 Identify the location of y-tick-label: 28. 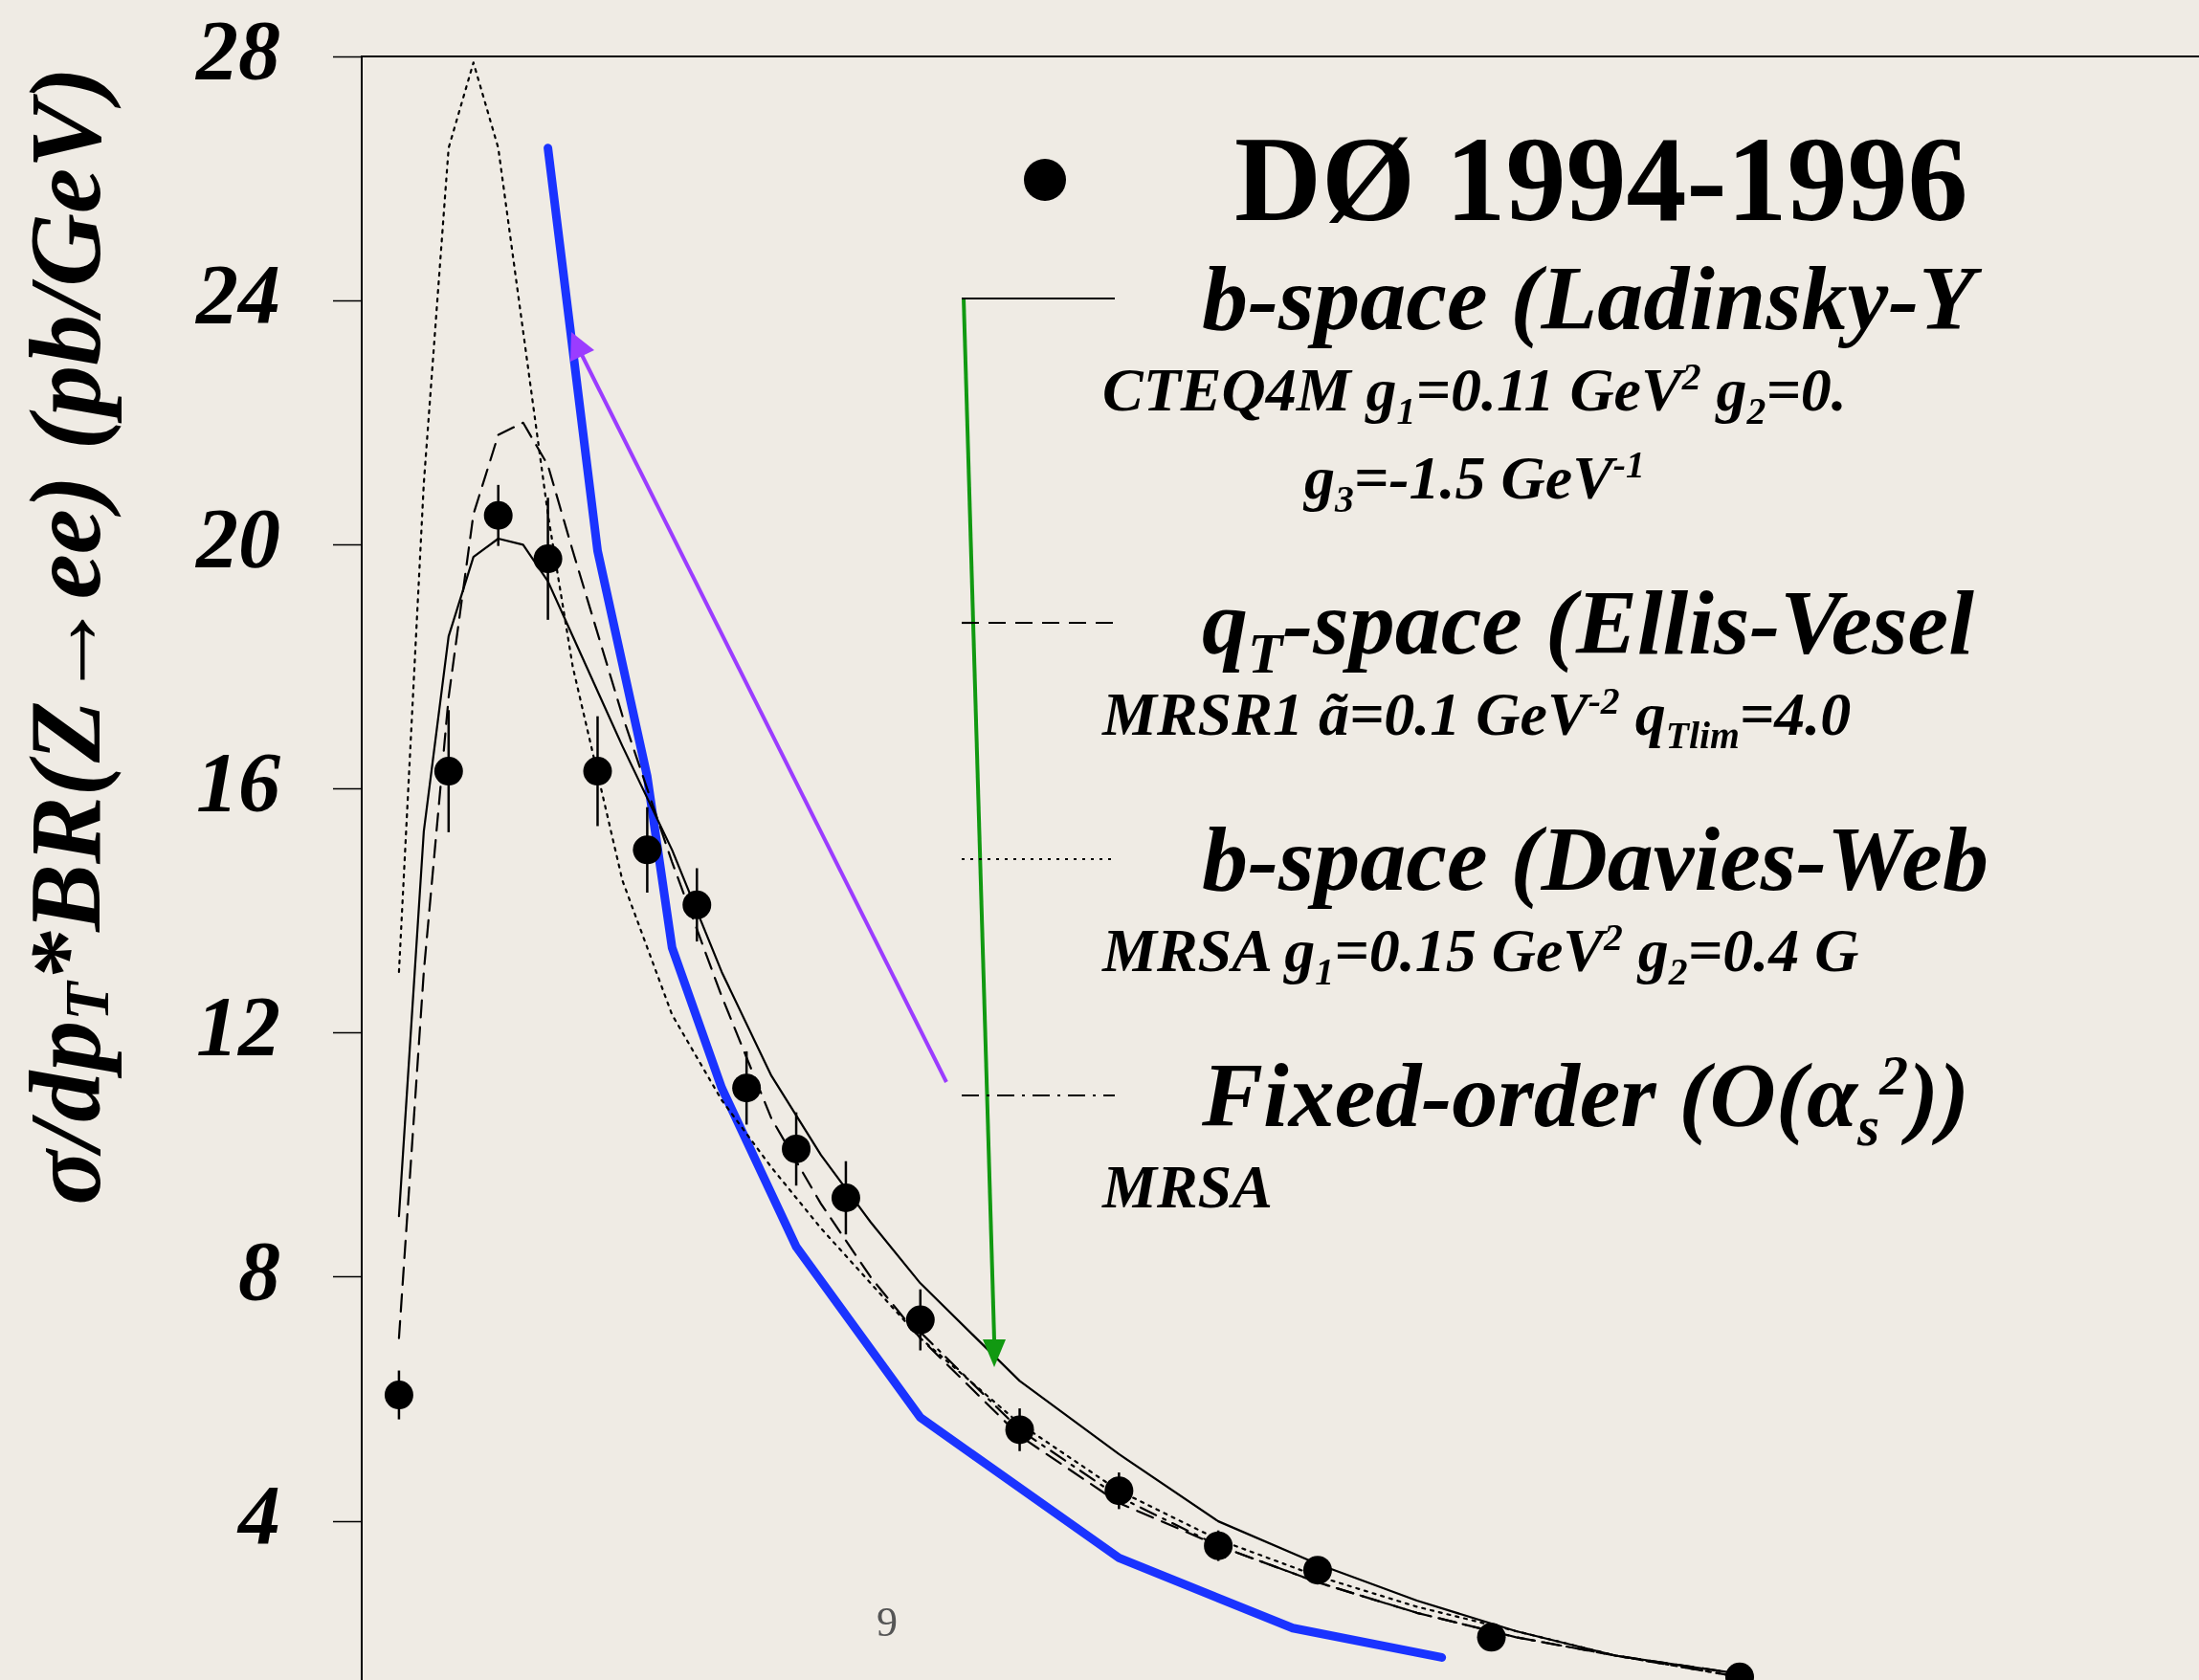
(237, 50).